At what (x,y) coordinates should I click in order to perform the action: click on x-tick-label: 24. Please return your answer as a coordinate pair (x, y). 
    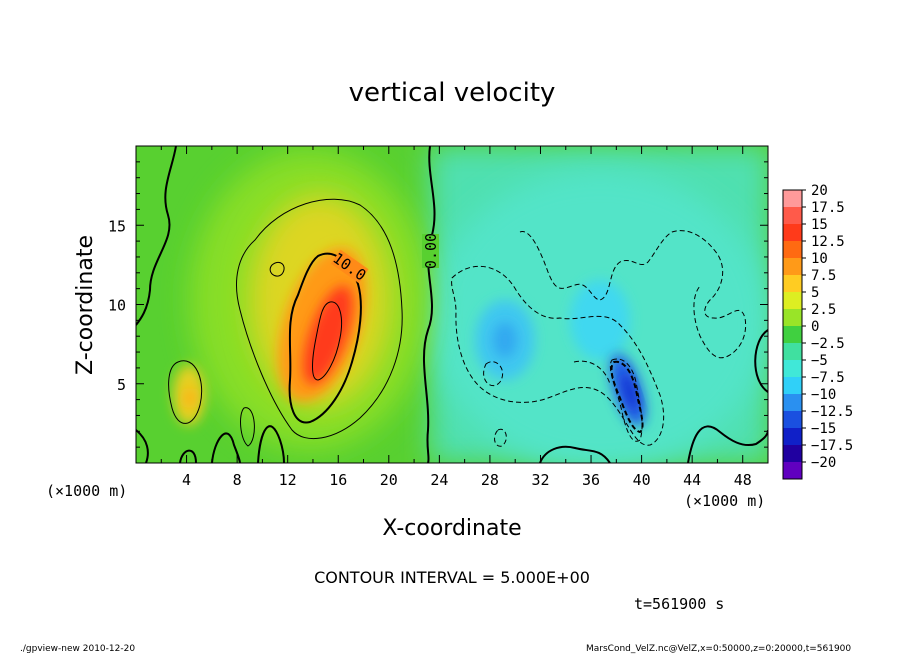
    Looking at the image, I should click on (439, 480).